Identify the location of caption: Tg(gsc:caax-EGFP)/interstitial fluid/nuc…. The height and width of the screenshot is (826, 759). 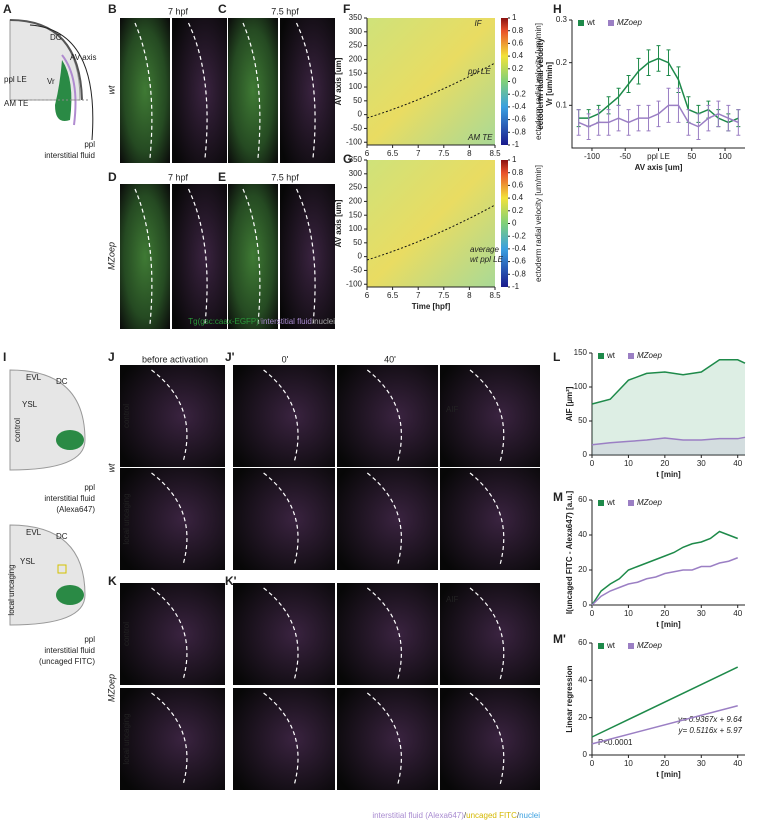
(261, 321).